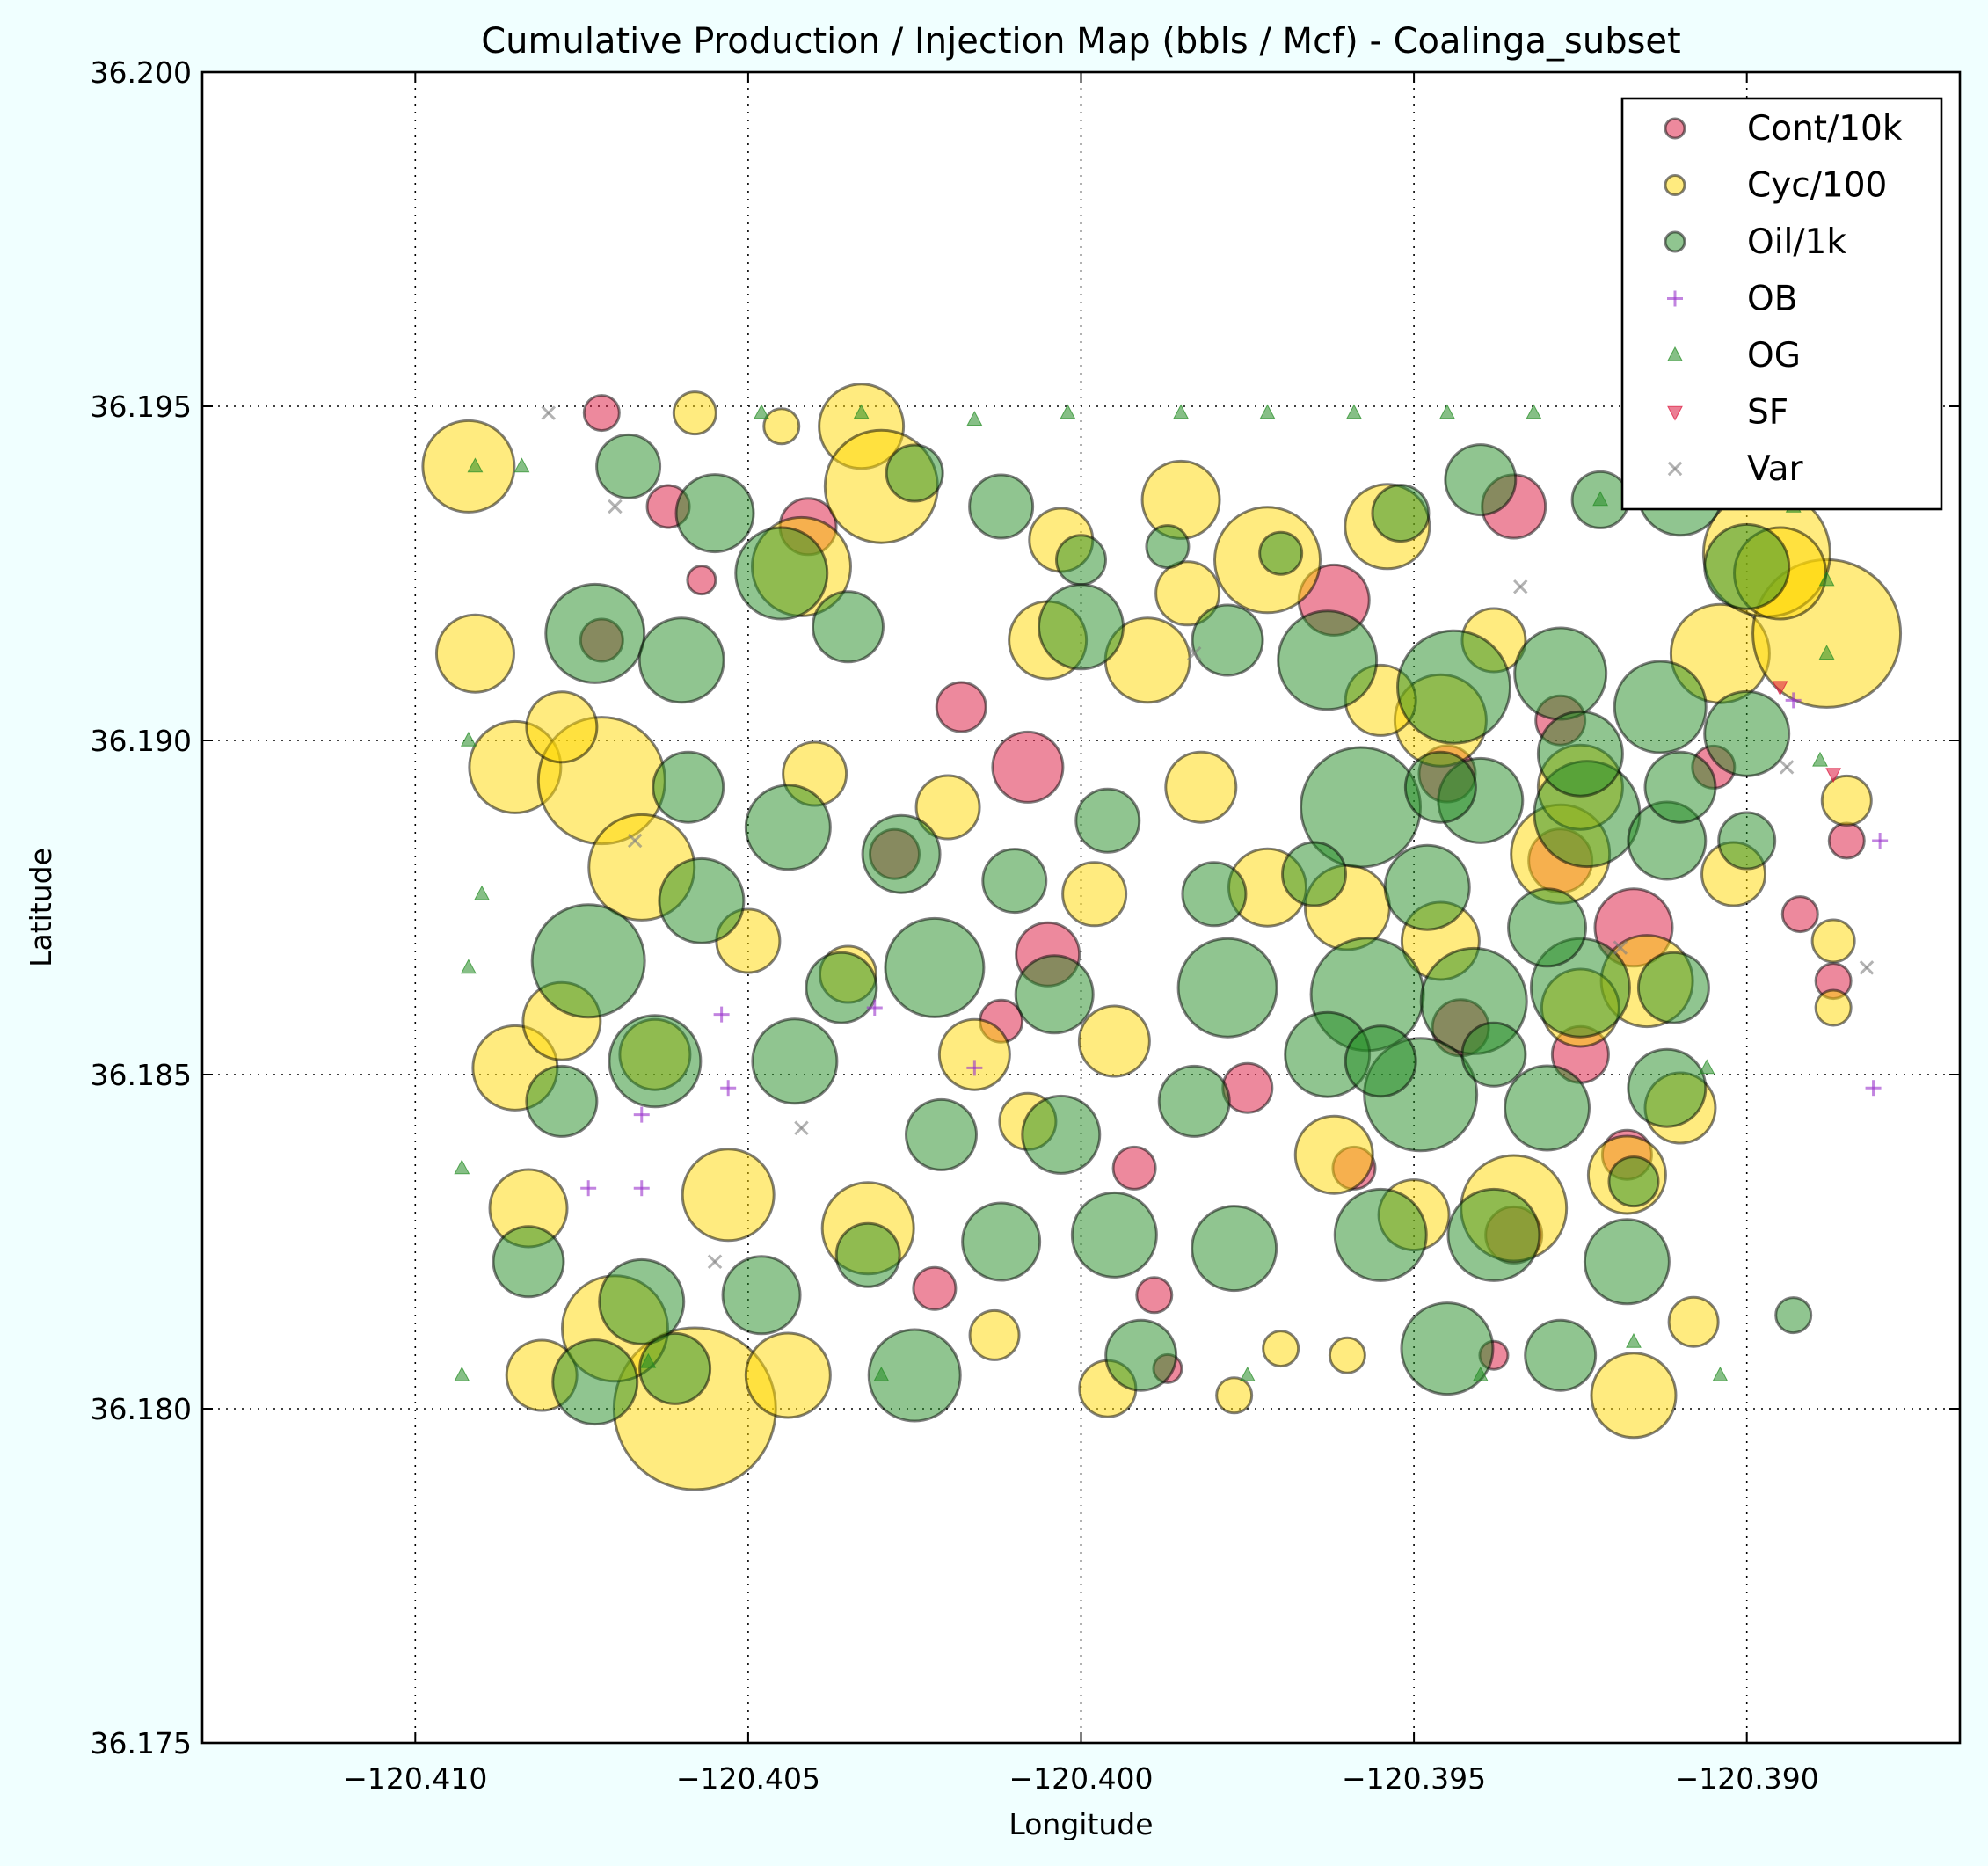  I want to click on y-axis-label: Latitude, so click(41, 908).